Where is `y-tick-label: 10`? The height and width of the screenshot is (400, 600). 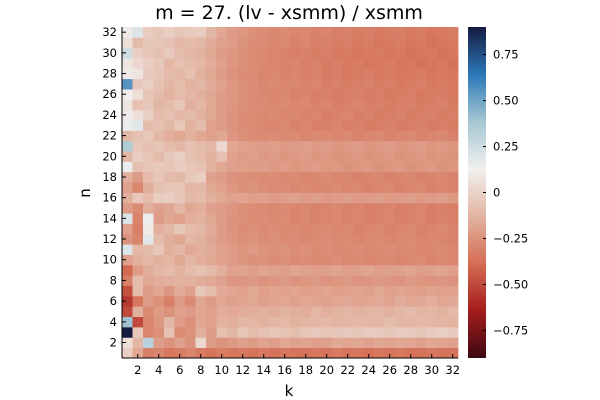
y-tick-label: 10 is located at coordinates (109, 260).